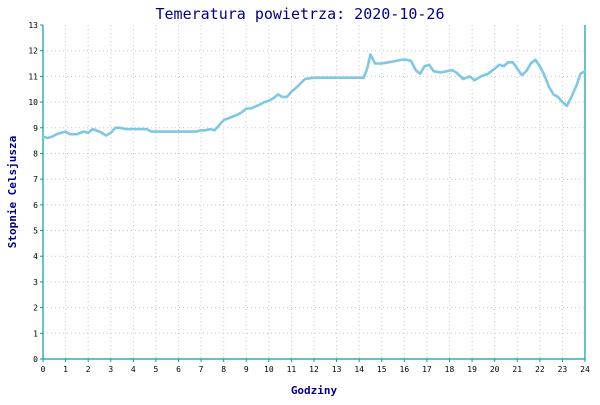 The width and height of the screenshot is (600, 405). Describe the element at coordinates (33, 25) in the screenshot. I see `y-tick-label: 13` at that location.